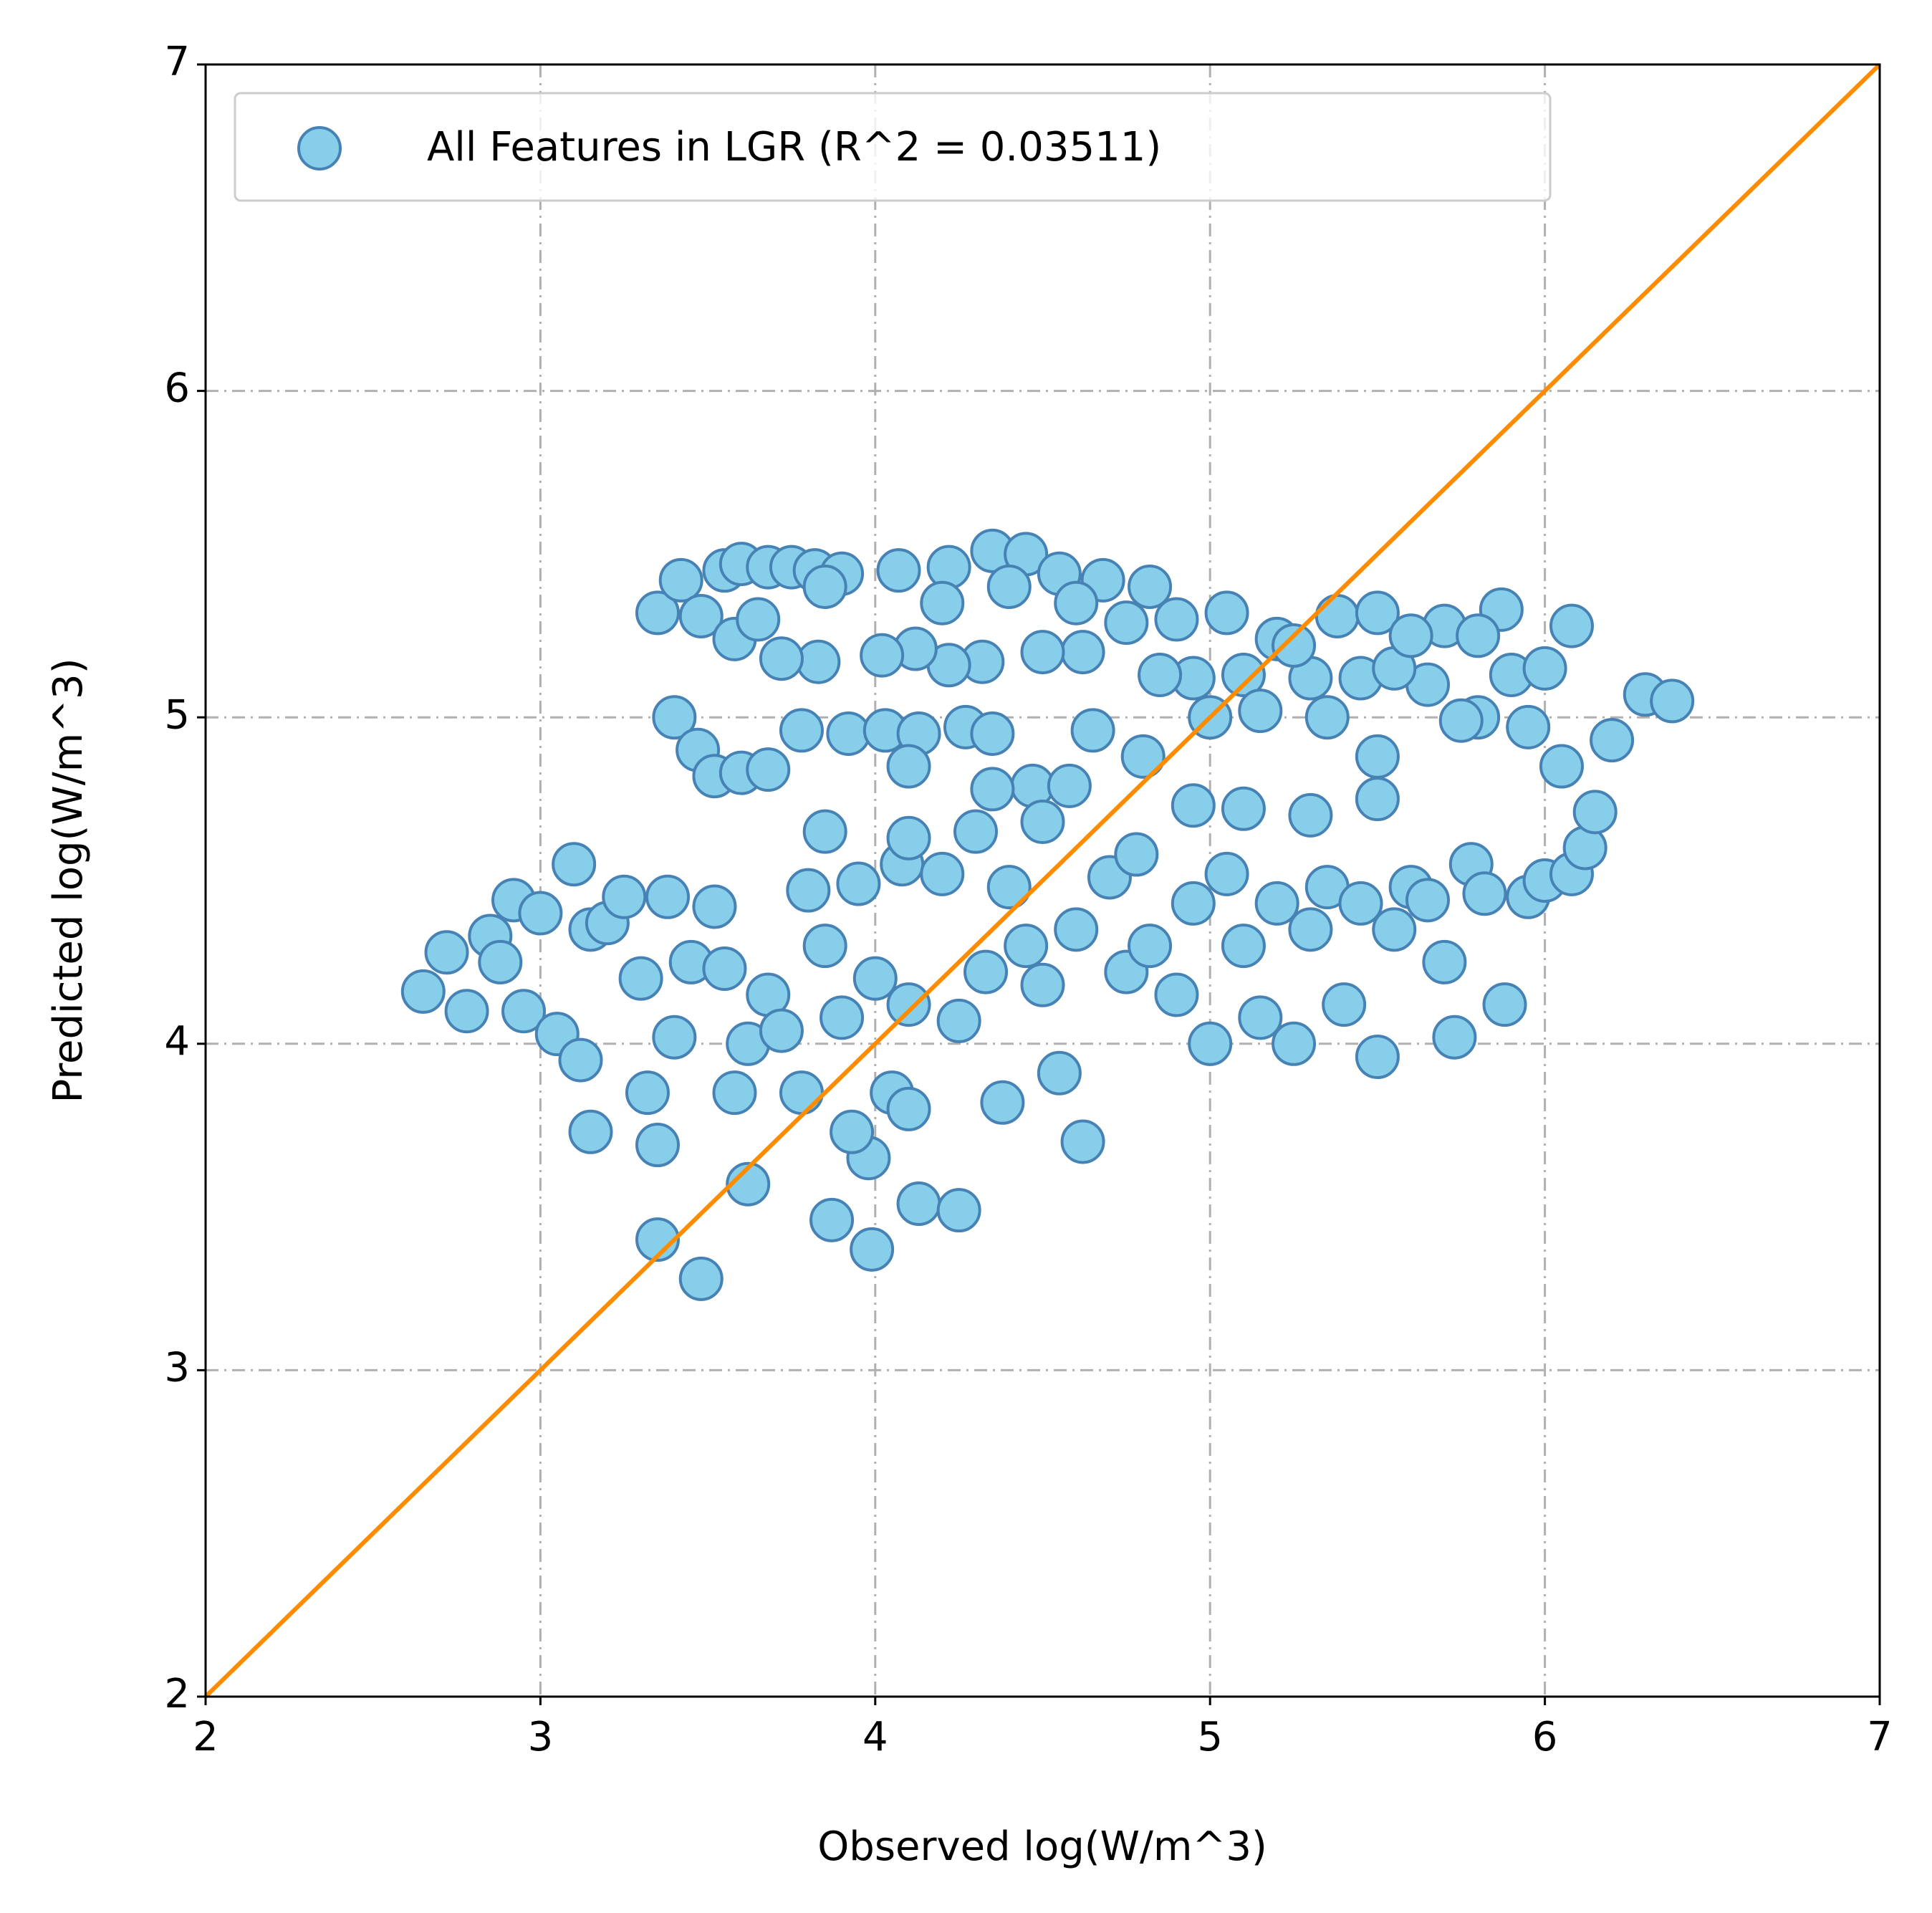 The width and height of the screenshot is (1932, 1913). What do you see at coordinates (1880, 1737) in the screenshot?
I see `x-tick-label: 7` at bounding box center [1880, 1737].